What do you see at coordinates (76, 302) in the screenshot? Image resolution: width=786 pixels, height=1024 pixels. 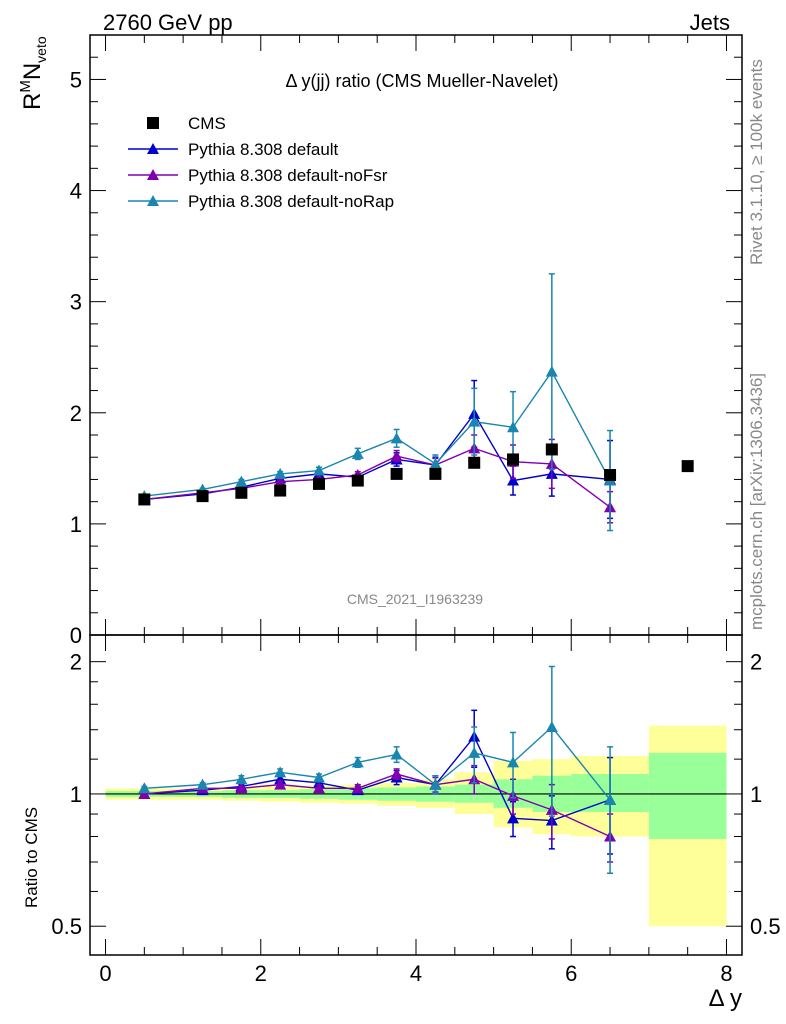 I see `y-tick-label: 3` at bounding box center [76, 302].